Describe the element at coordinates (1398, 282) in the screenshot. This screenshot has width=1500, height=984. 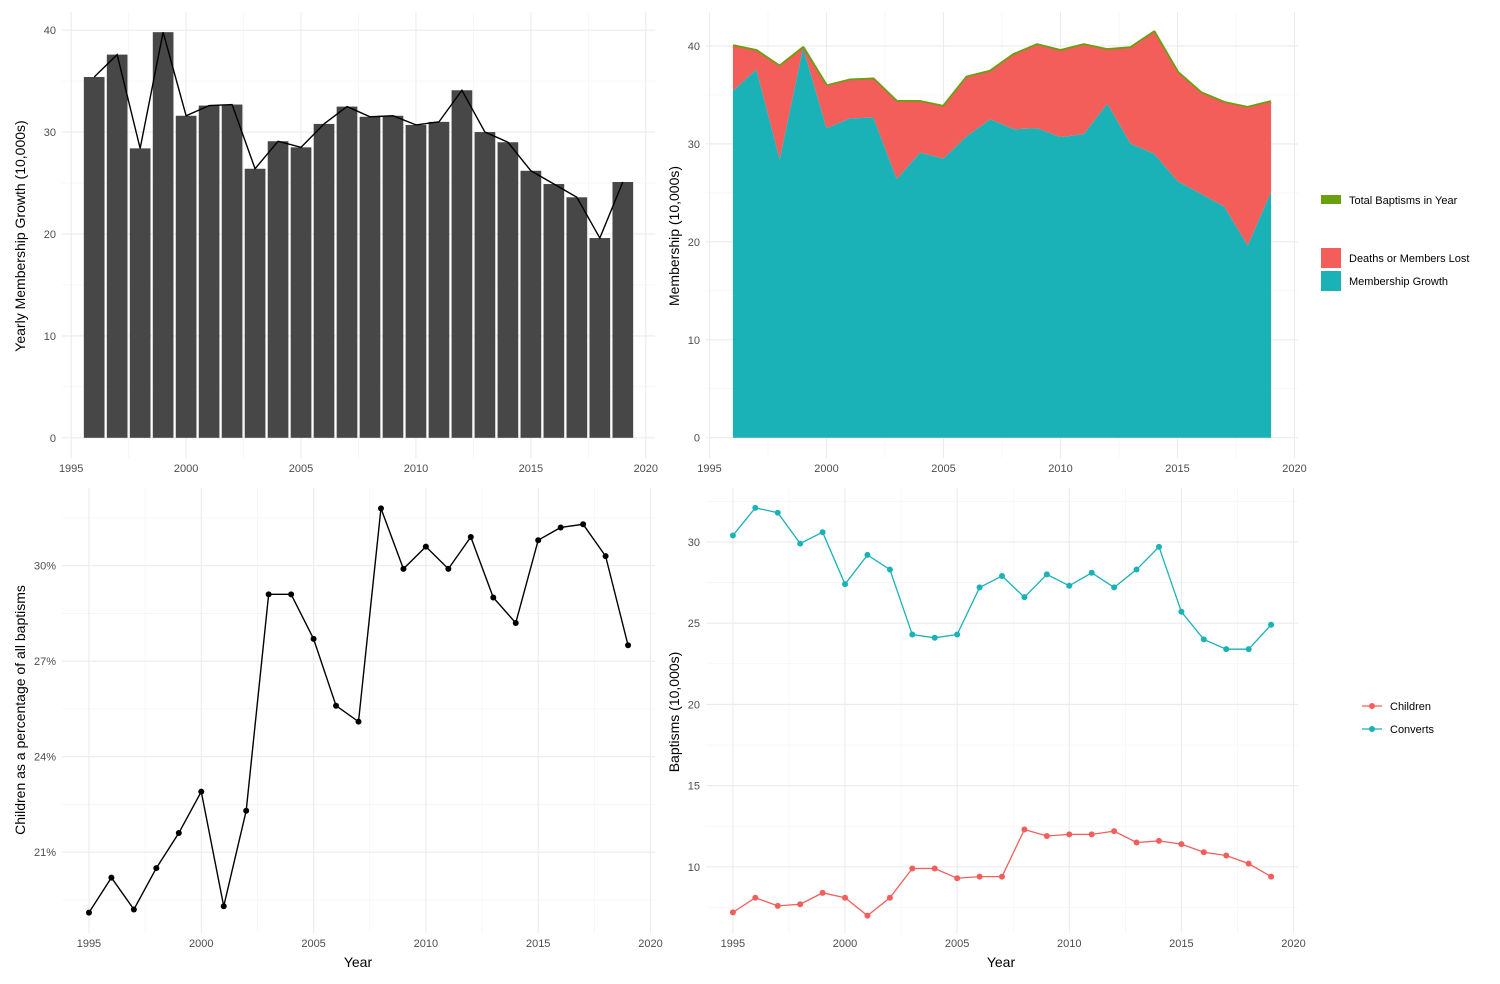
I see `legend-label-membership-growth: Membership Growth` at that location.